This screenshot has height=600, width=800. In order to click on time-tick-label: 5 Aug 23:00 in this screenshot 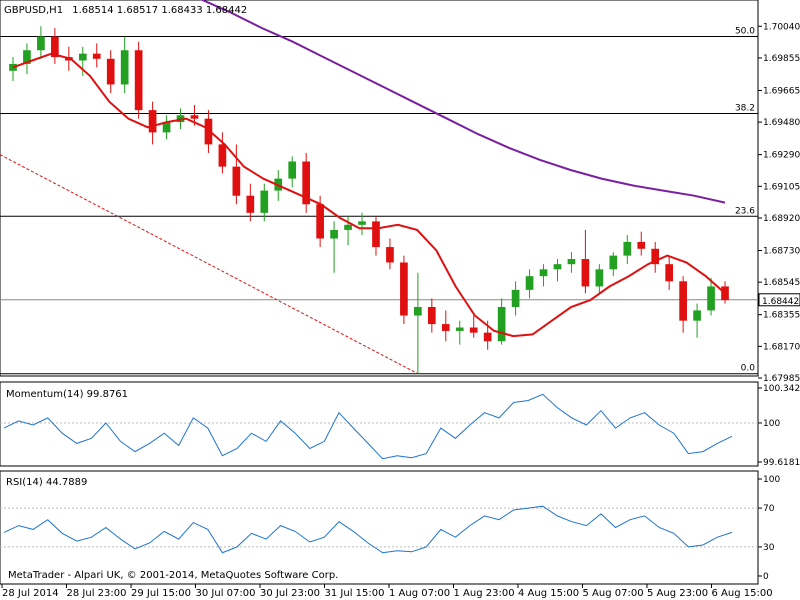, I will do `click(677, 593)`.